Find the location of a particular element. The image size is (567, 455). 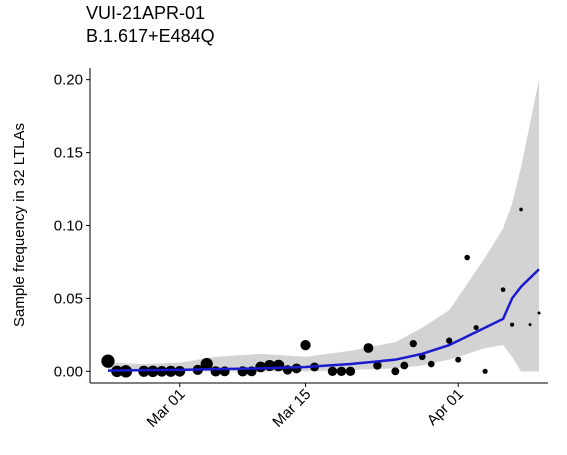

chart-subtitle: B.1.617+E484Q is located at coordinates (150, 36).